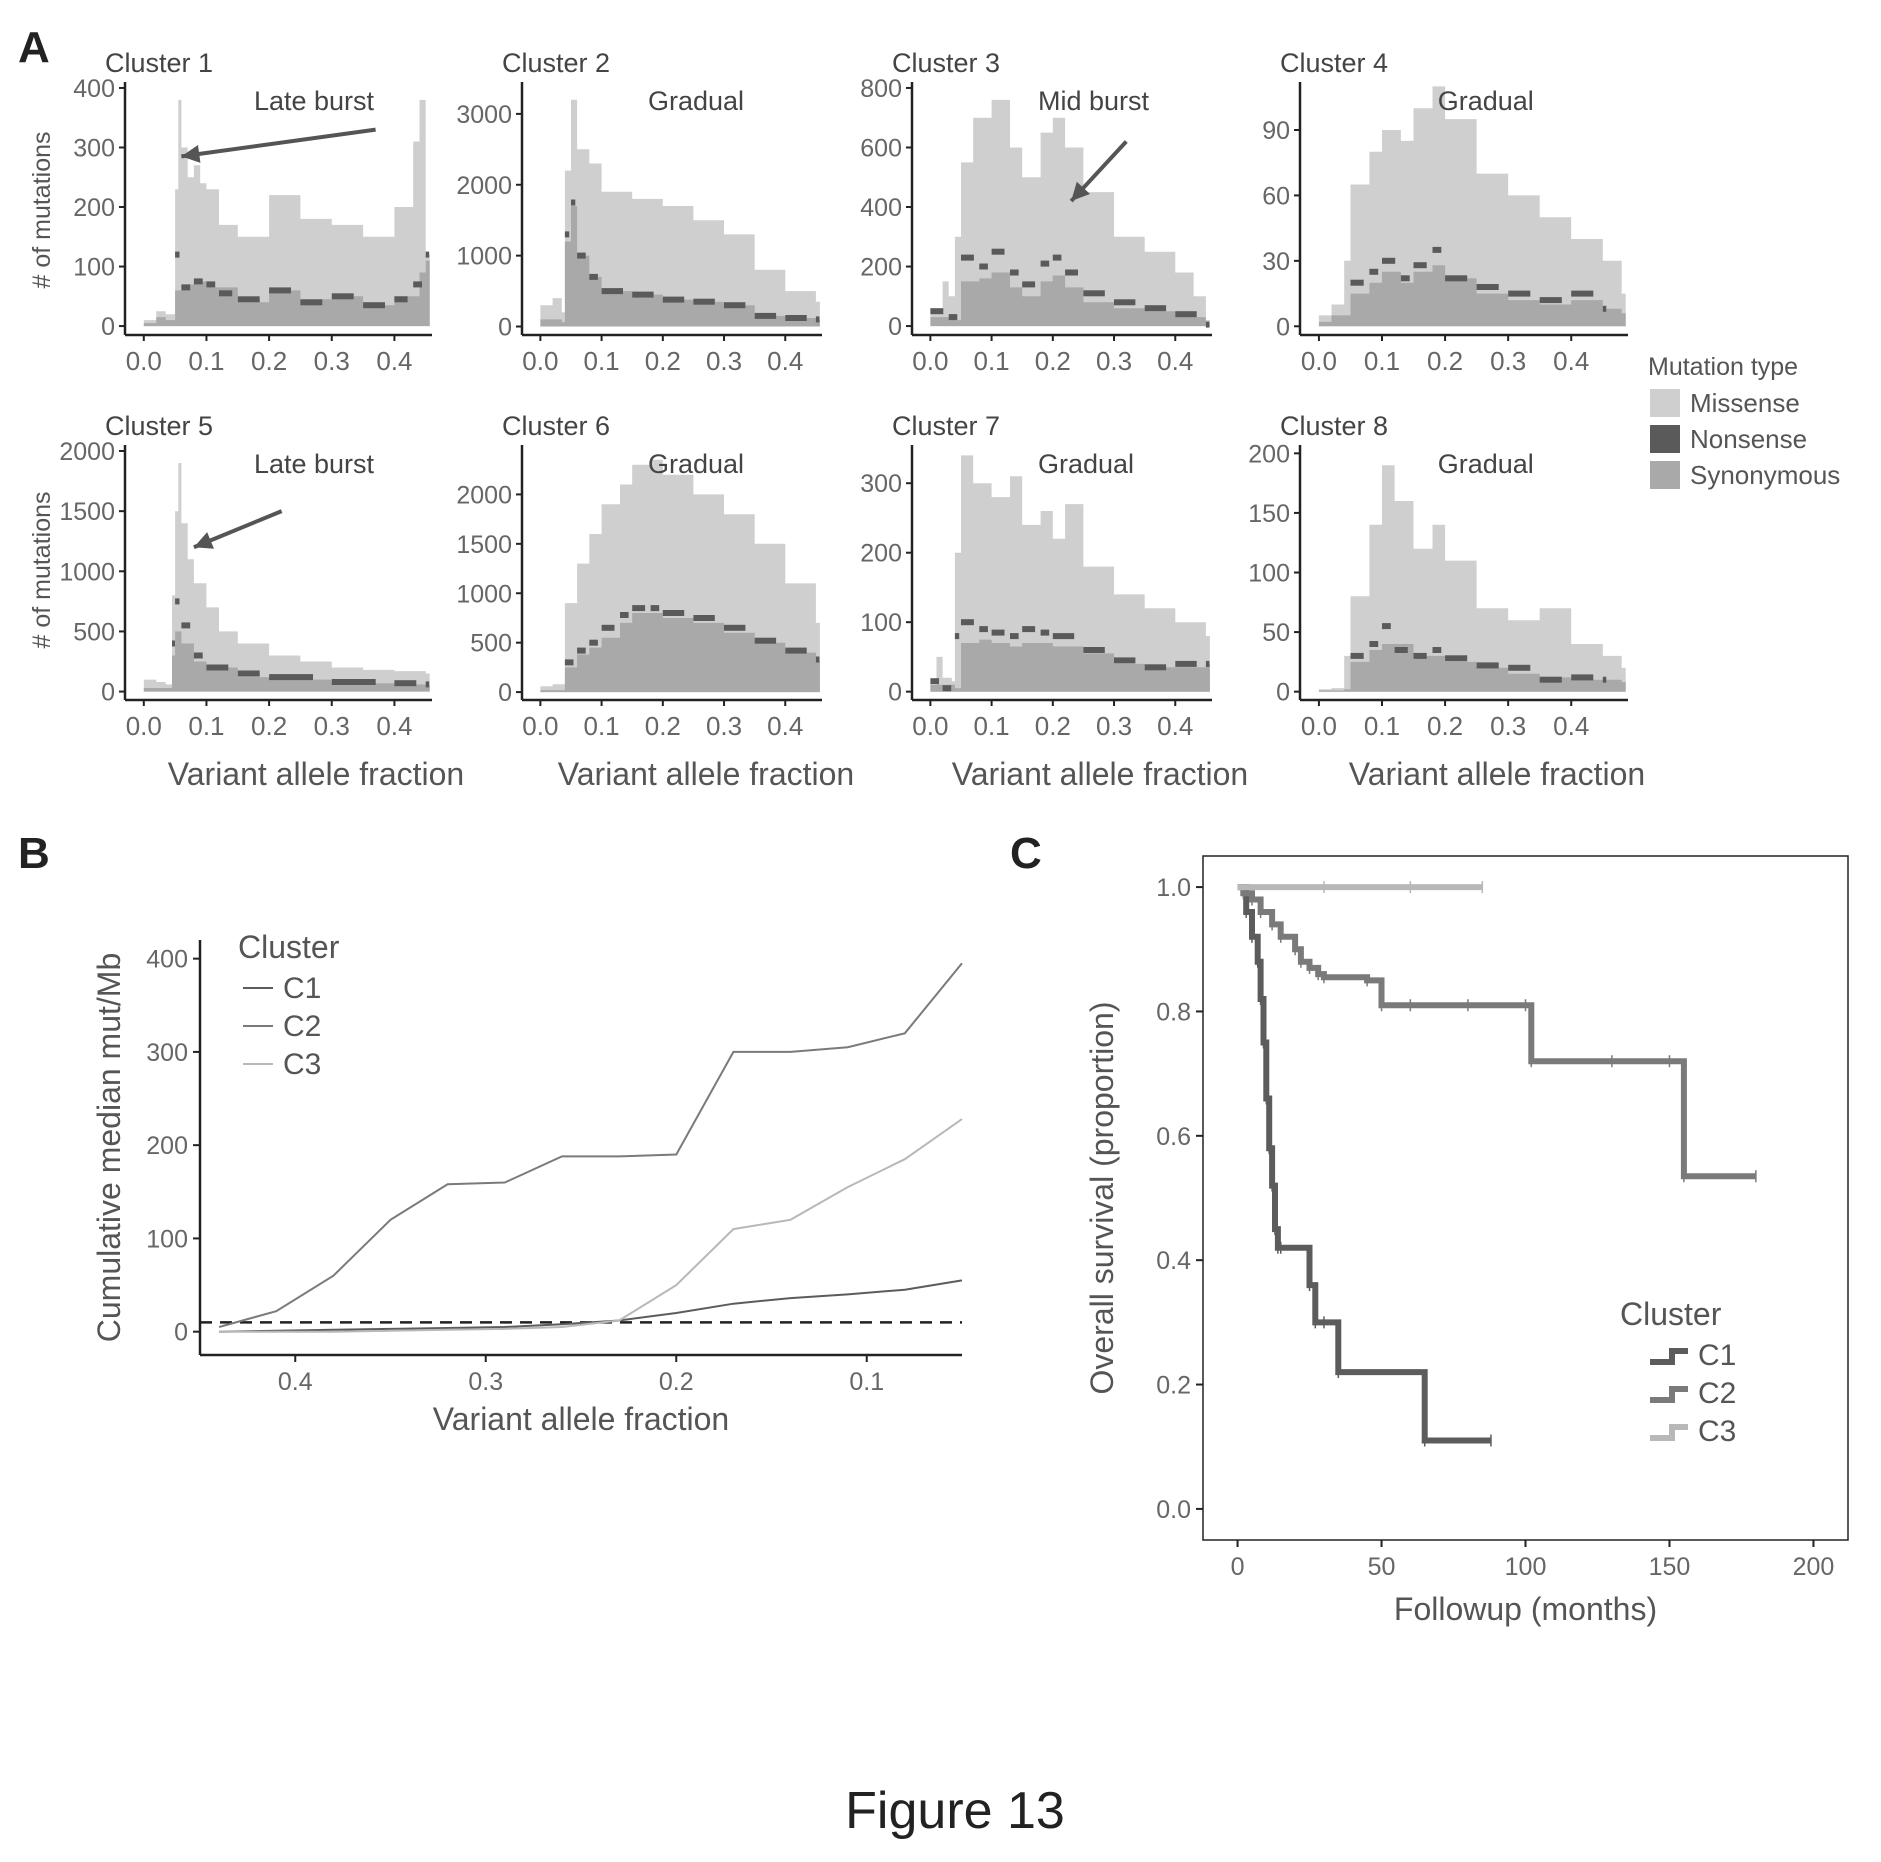 Image resolution: width=1881 pixels, height=1862 pixels. What do you see at coordinates (881, 623) in the screenshot?
I see `cluster7-ytick-label: 100` at bounding box center [881, 623].